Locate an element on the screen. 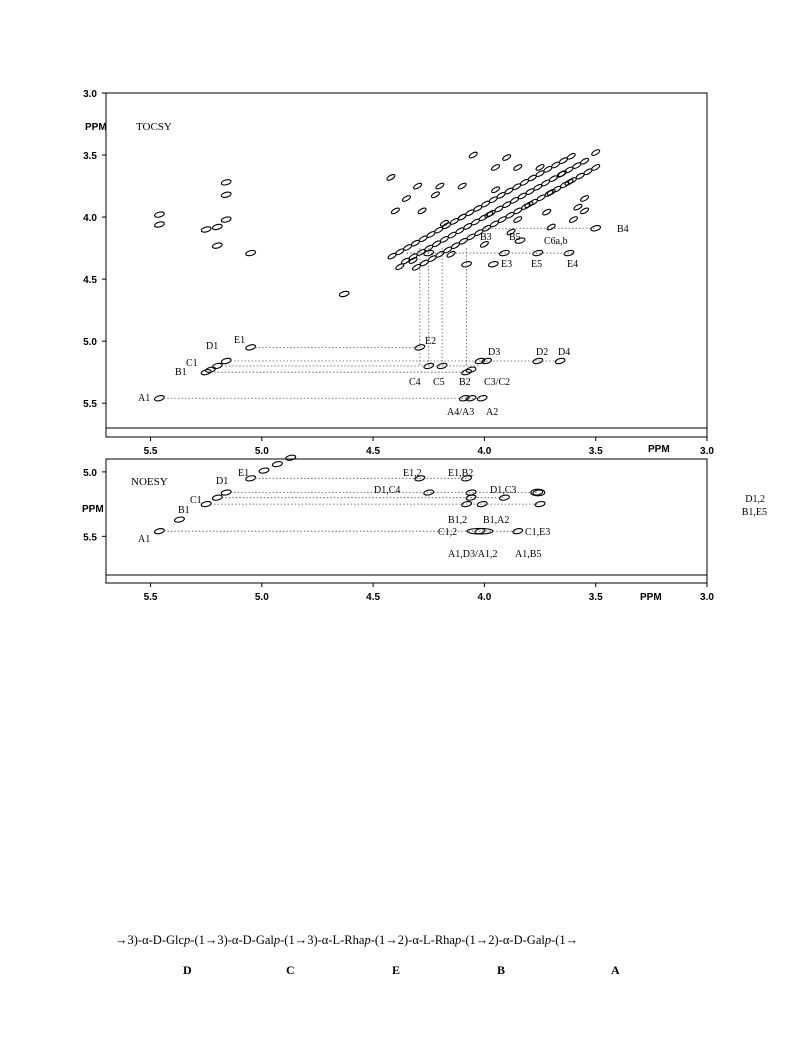 The height and width of the screenshot is (1057, 793). seq-italic-2: p is located at coordinates (277, 940).